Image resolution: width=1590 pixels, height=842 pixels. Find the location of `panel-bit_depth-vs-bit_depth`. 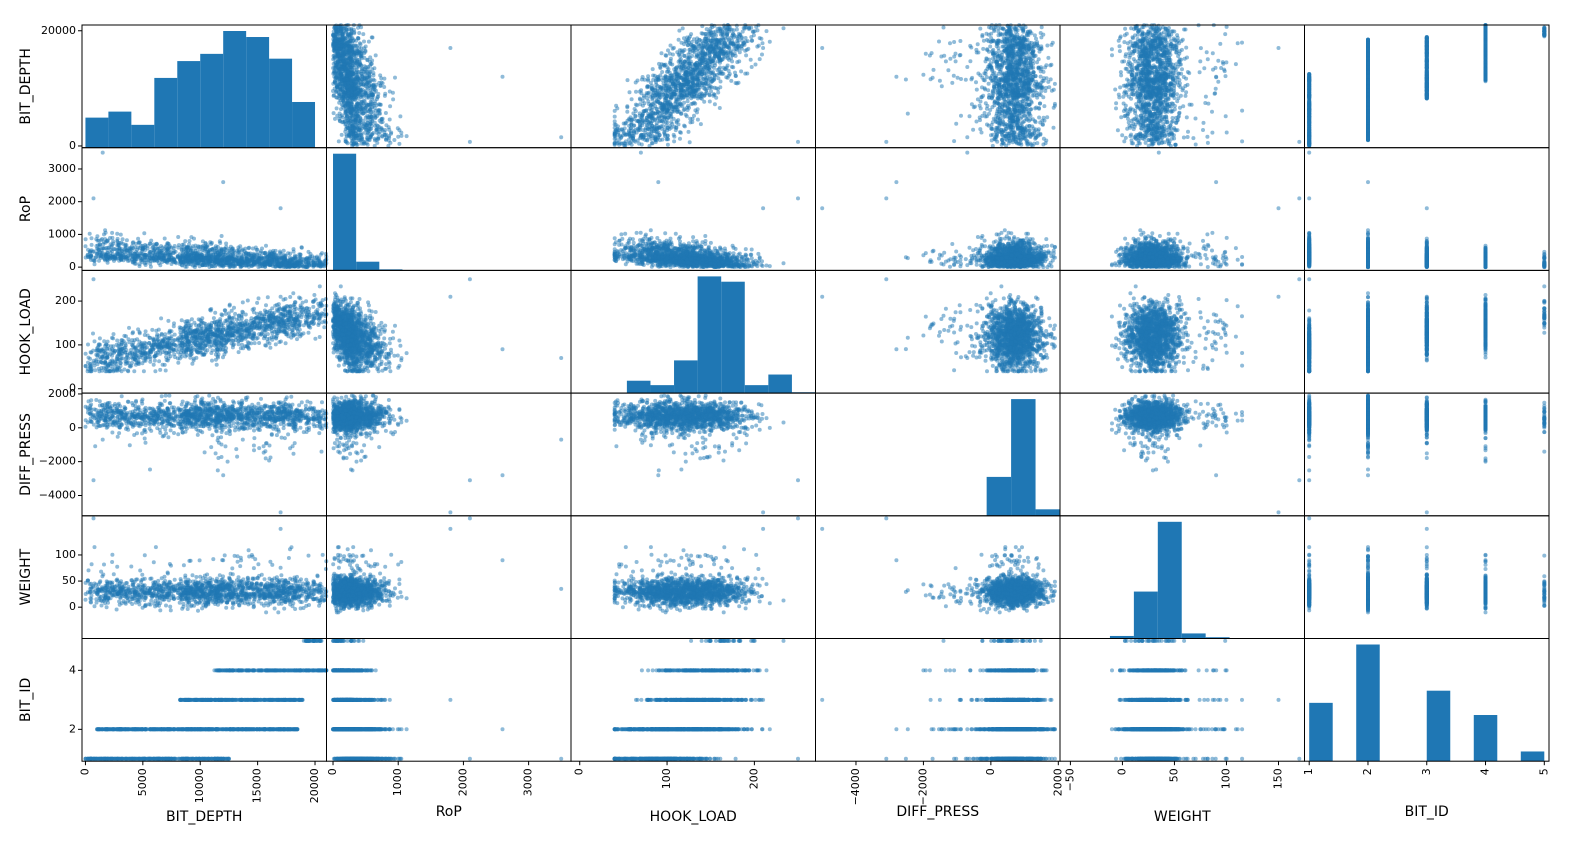

panel-bit_depth-vs-bit_depth is located at coordinates (204, 86).